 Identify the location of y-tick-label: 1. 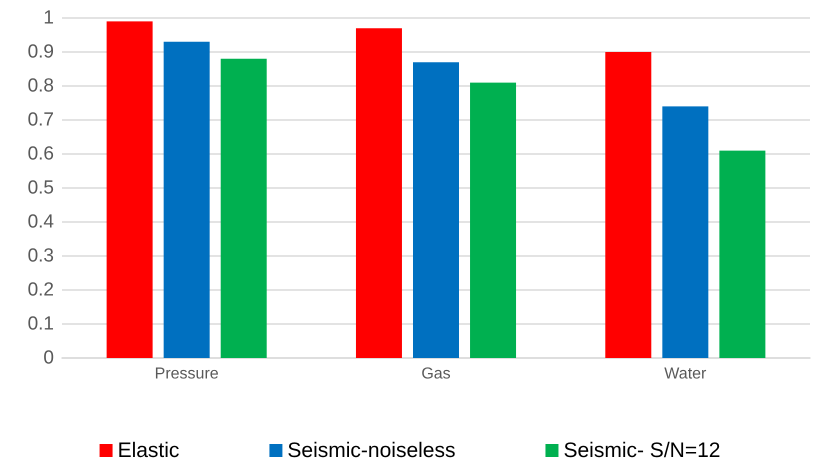
(48, 18).